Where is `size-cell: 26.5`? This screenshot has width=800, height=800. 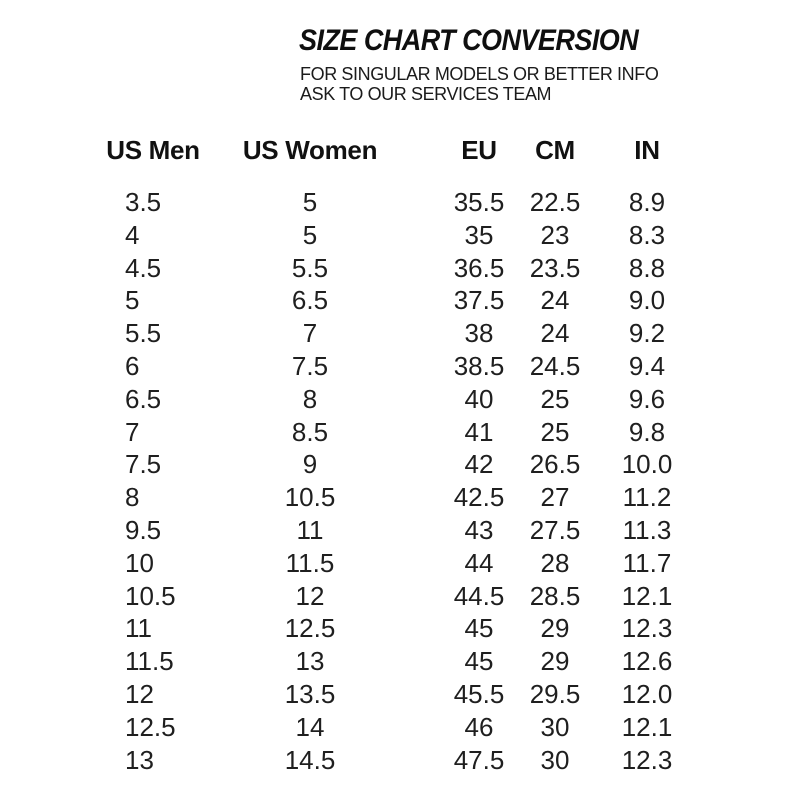
size-cell: 26.5 is located at coordinates (555, 464).